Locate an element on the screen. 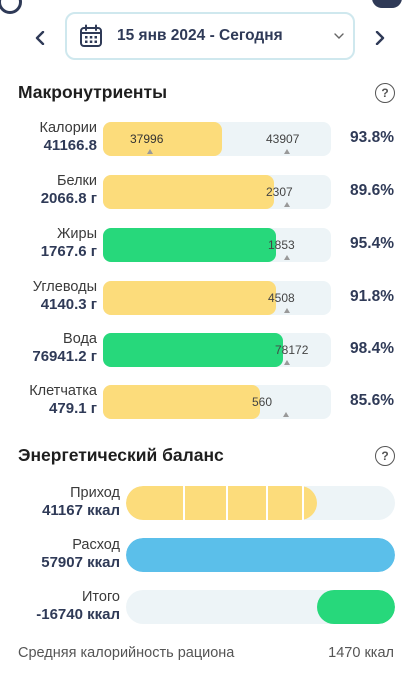 This screenshot has width=412, height=680. macro-percent: 95.4% is located at coordinates (372, 243).